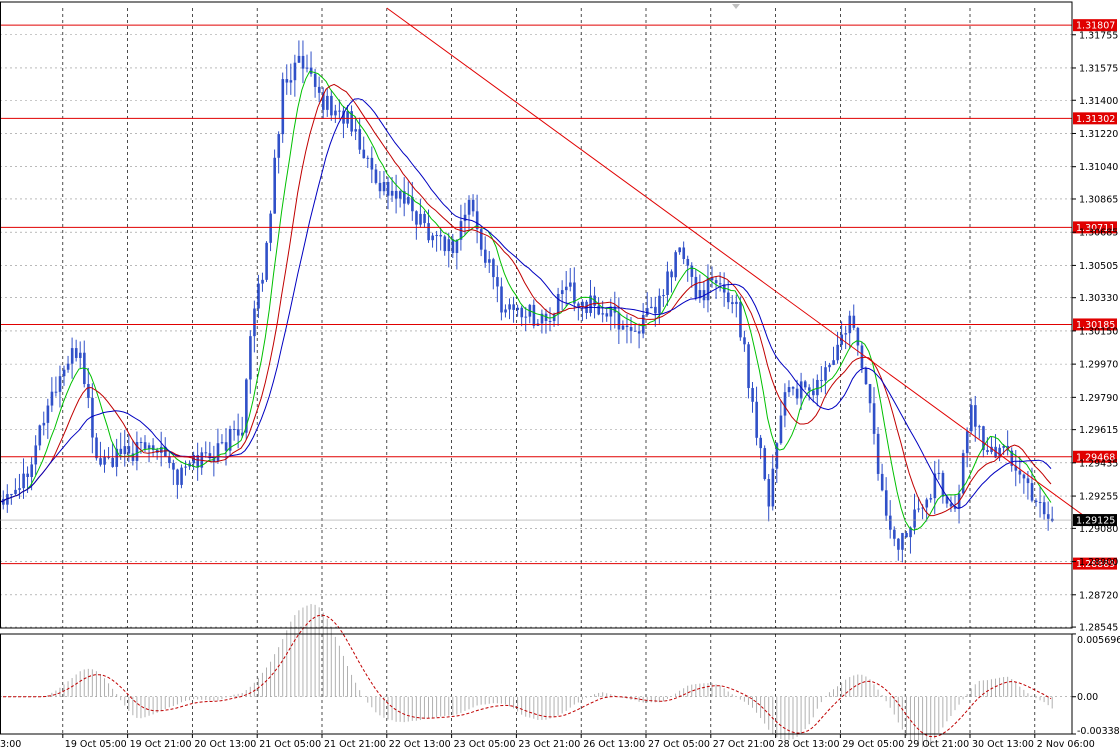 This screenshot has width=1120, height=756. What do you see at coordinates (1098, 167) in the screenshot?
I see `price-tick-label-4: 1.31040` at bounding box center [1098, 167].